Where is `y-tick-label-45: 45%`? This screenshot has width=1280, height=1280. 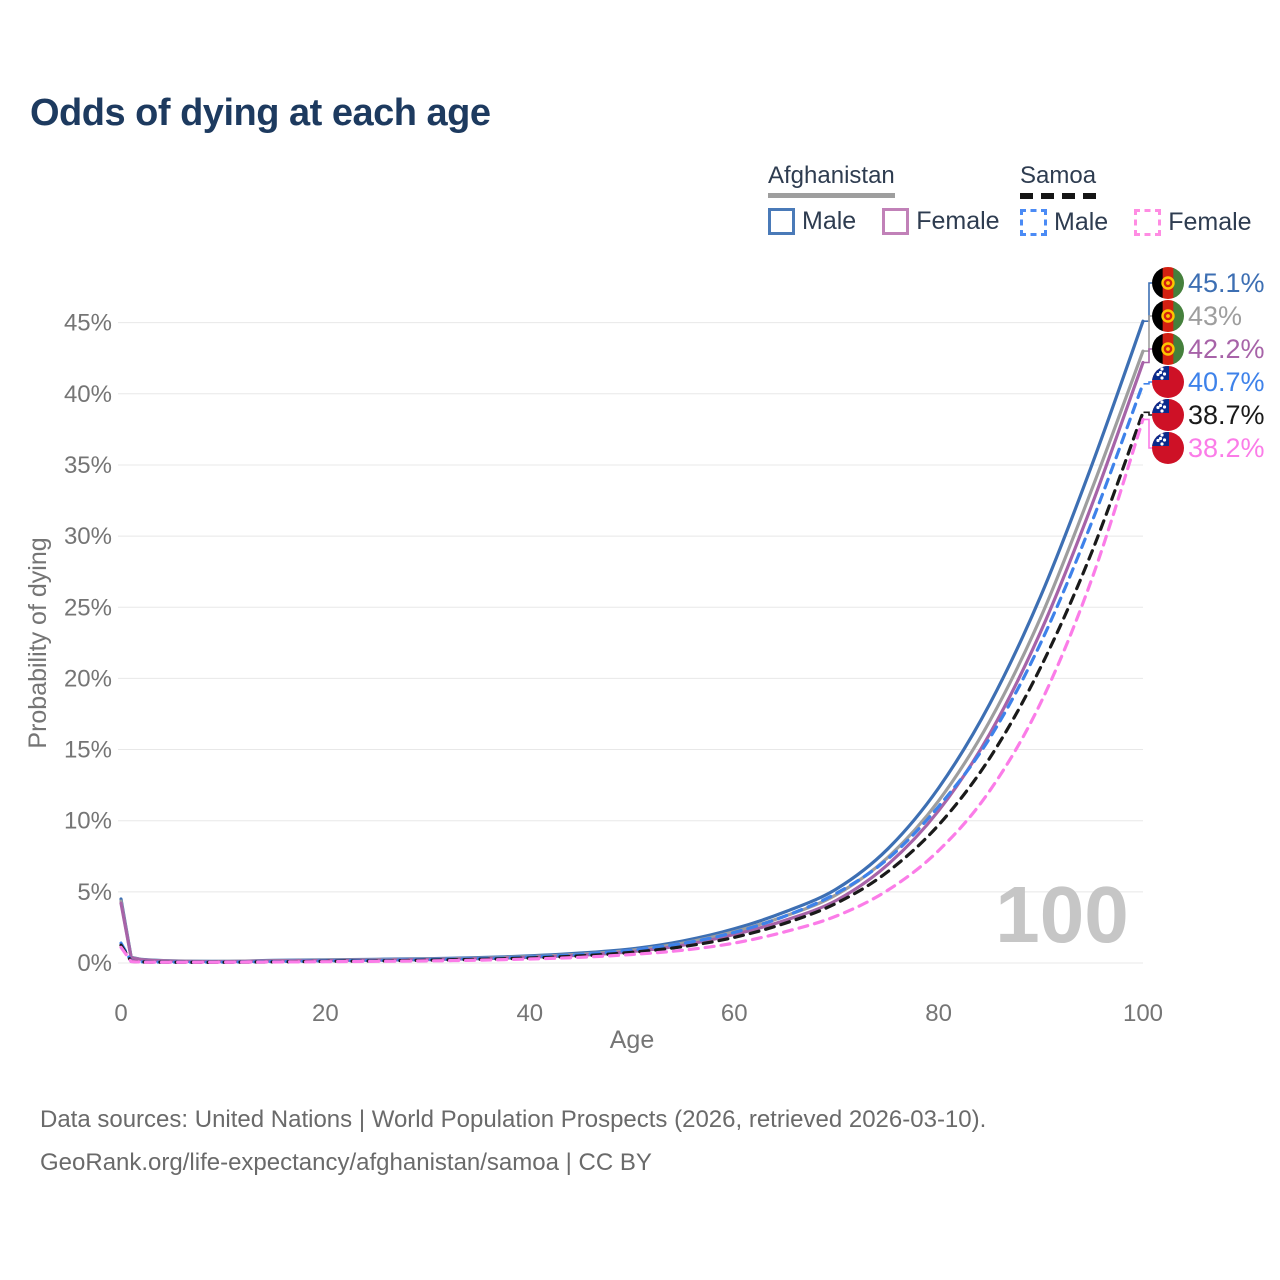
y-tick-label-45: 45% is located at coordinates (88, 323).